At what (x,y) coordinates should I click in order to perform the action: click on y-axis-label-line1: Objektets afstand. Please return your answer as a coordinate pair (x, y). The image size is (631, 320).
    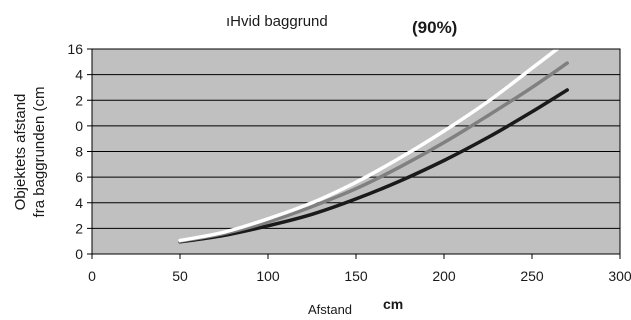
    Looking at the image, I should click on (20, 152).